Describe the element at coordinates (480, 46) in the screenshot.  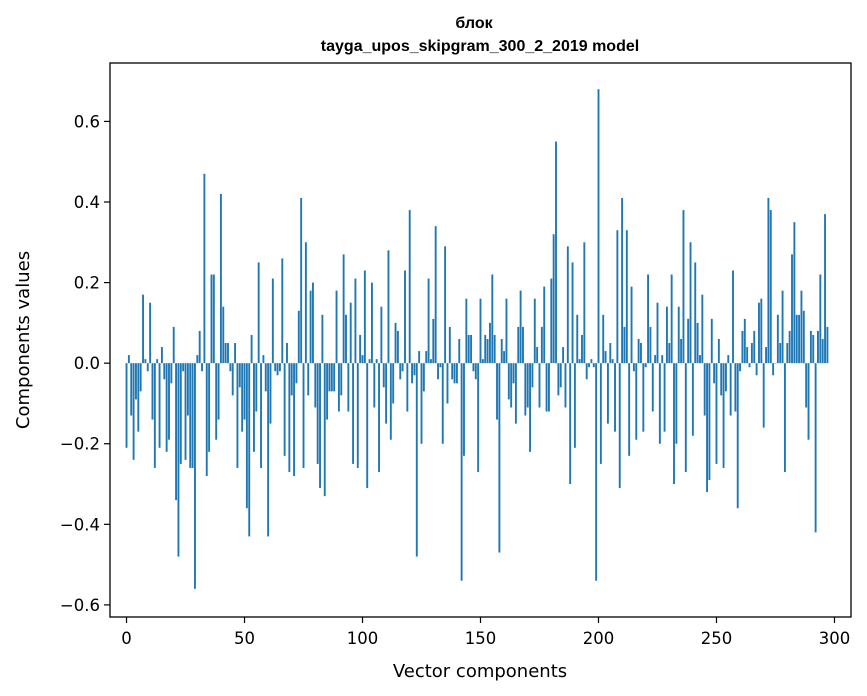
I see `chart-subtitle: tayga_upos_skipgram_300_2_2019 model` at that location.